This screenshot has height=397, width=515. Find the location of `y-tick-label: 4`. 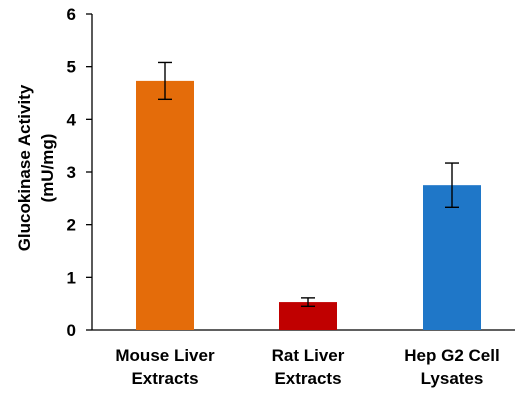

y-tick-label: 4 is located at coordinates (72, 119).